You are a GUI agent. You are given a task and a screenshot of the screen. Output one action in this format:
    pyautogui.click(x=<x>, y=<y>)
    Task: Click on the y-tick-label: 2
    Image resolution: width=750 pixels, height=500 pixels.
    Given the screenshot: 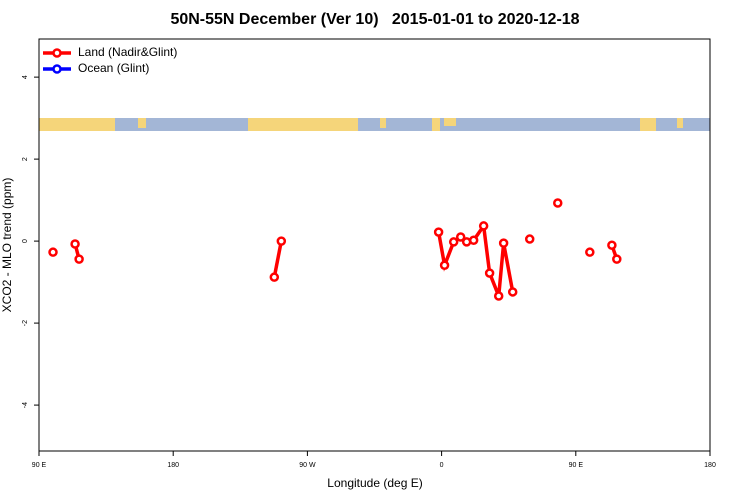 What is the action you would take?
    pyautogui.click(x=25, y=159)
    